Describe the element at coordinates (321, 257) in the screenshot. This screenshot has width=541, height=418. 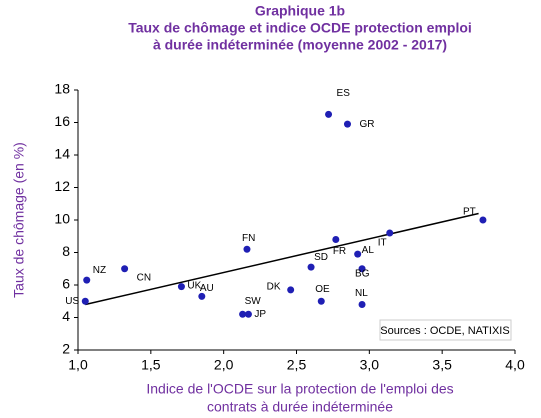
I see `point-label: SD` at that location.